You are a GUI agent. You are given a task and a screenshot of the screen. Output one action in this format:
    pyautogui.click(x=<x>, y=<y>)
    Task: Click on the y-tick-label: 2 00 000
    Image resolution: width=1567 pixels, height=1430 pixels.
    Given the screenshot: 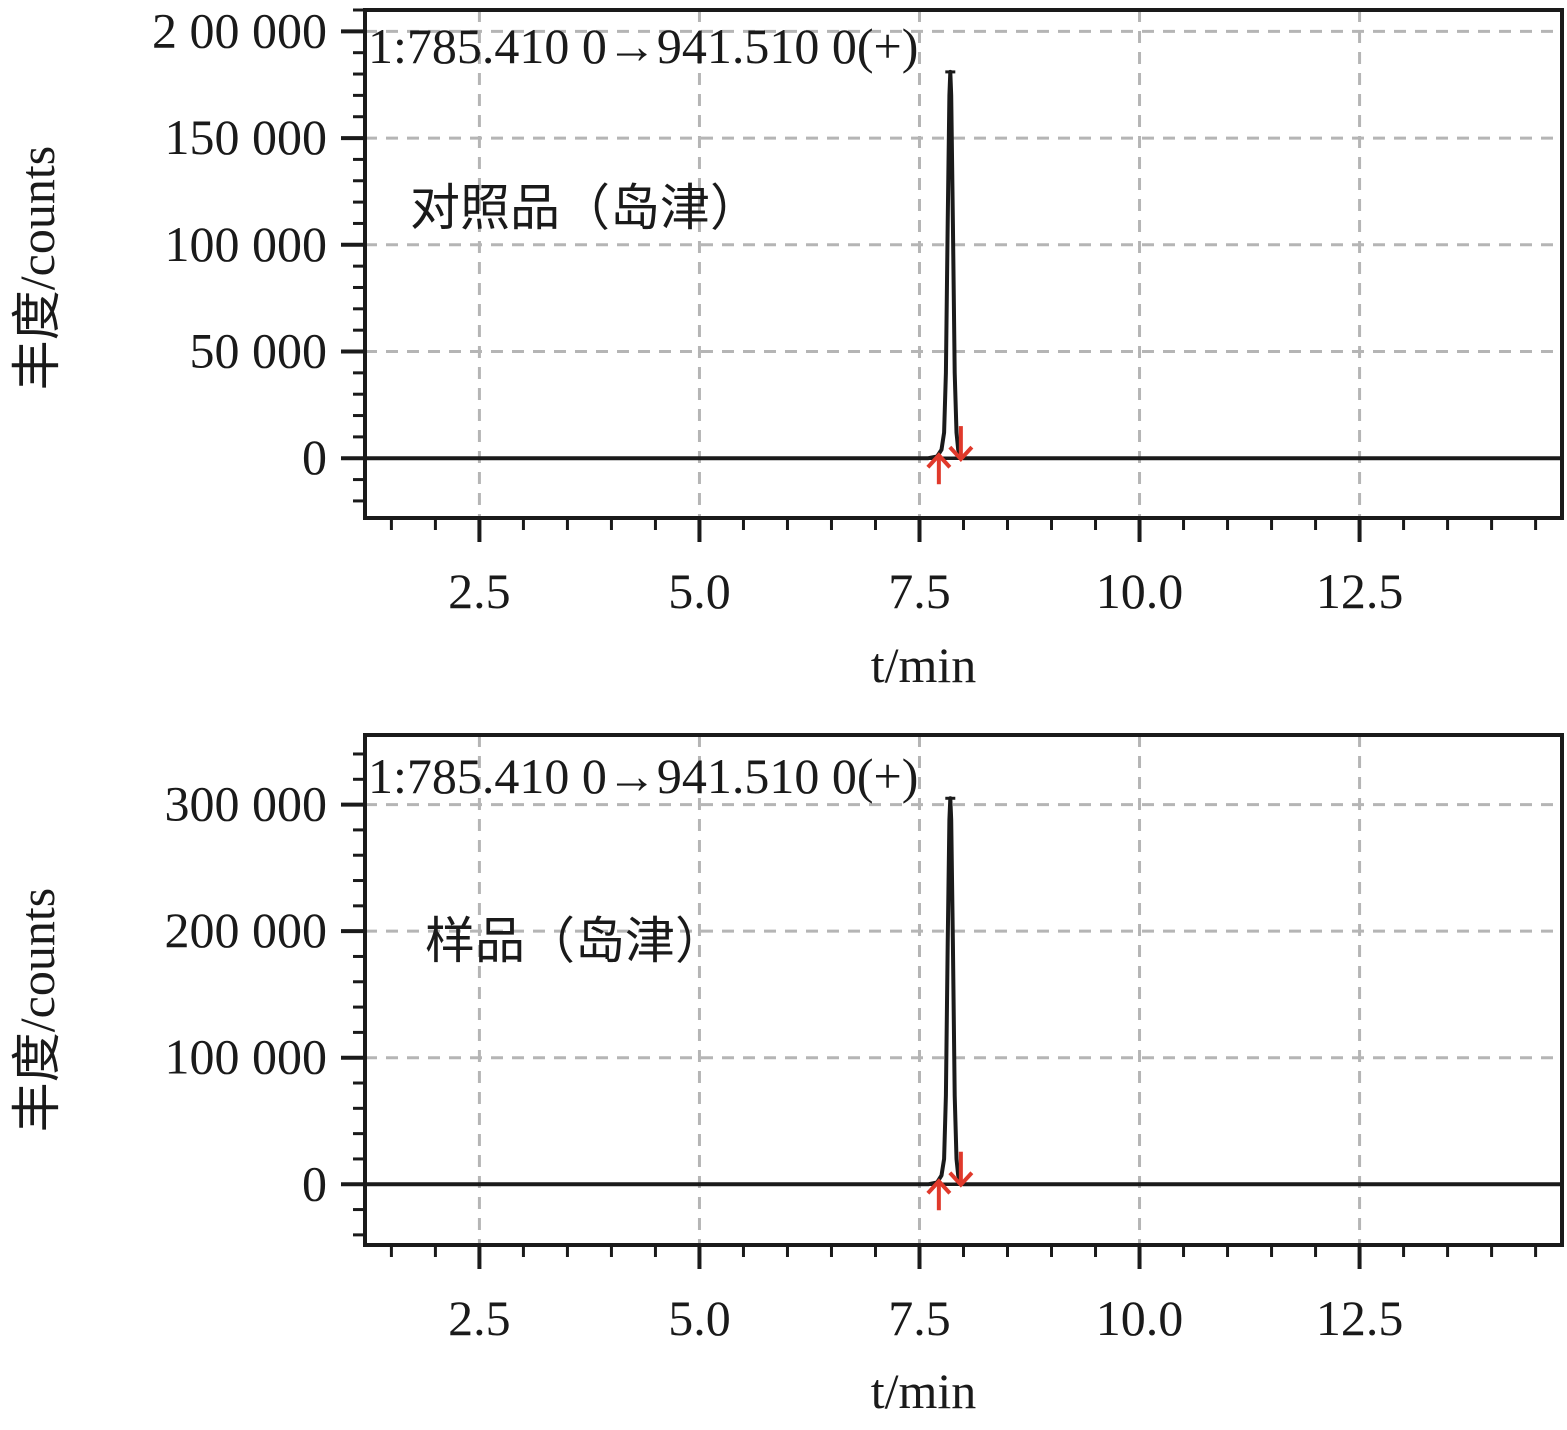 What is the action you would take?
    pyautogui.click(x=239, y=30)
    